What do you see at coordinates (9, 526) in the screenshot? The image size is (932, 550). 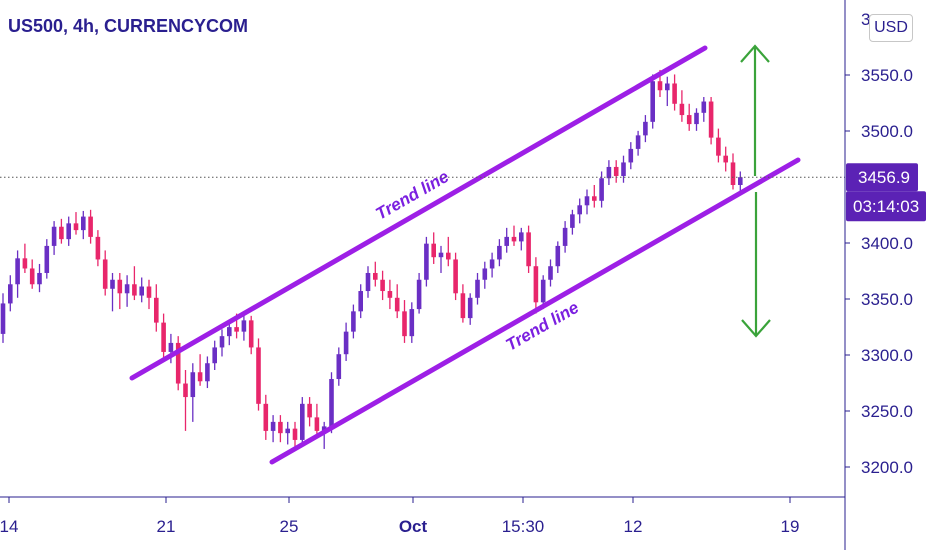 I see `x-tick-label: 14` at bounding box center [9, 526].